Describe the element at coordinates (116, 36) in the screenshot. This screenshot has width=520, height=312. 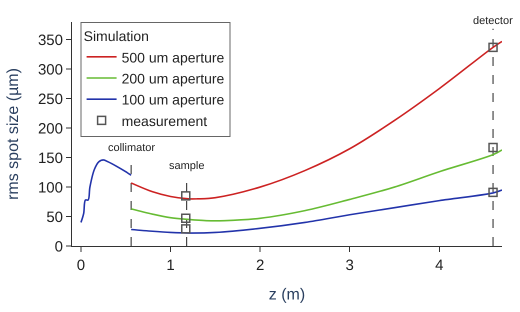
I see `legend-title: Simulation` at that location.